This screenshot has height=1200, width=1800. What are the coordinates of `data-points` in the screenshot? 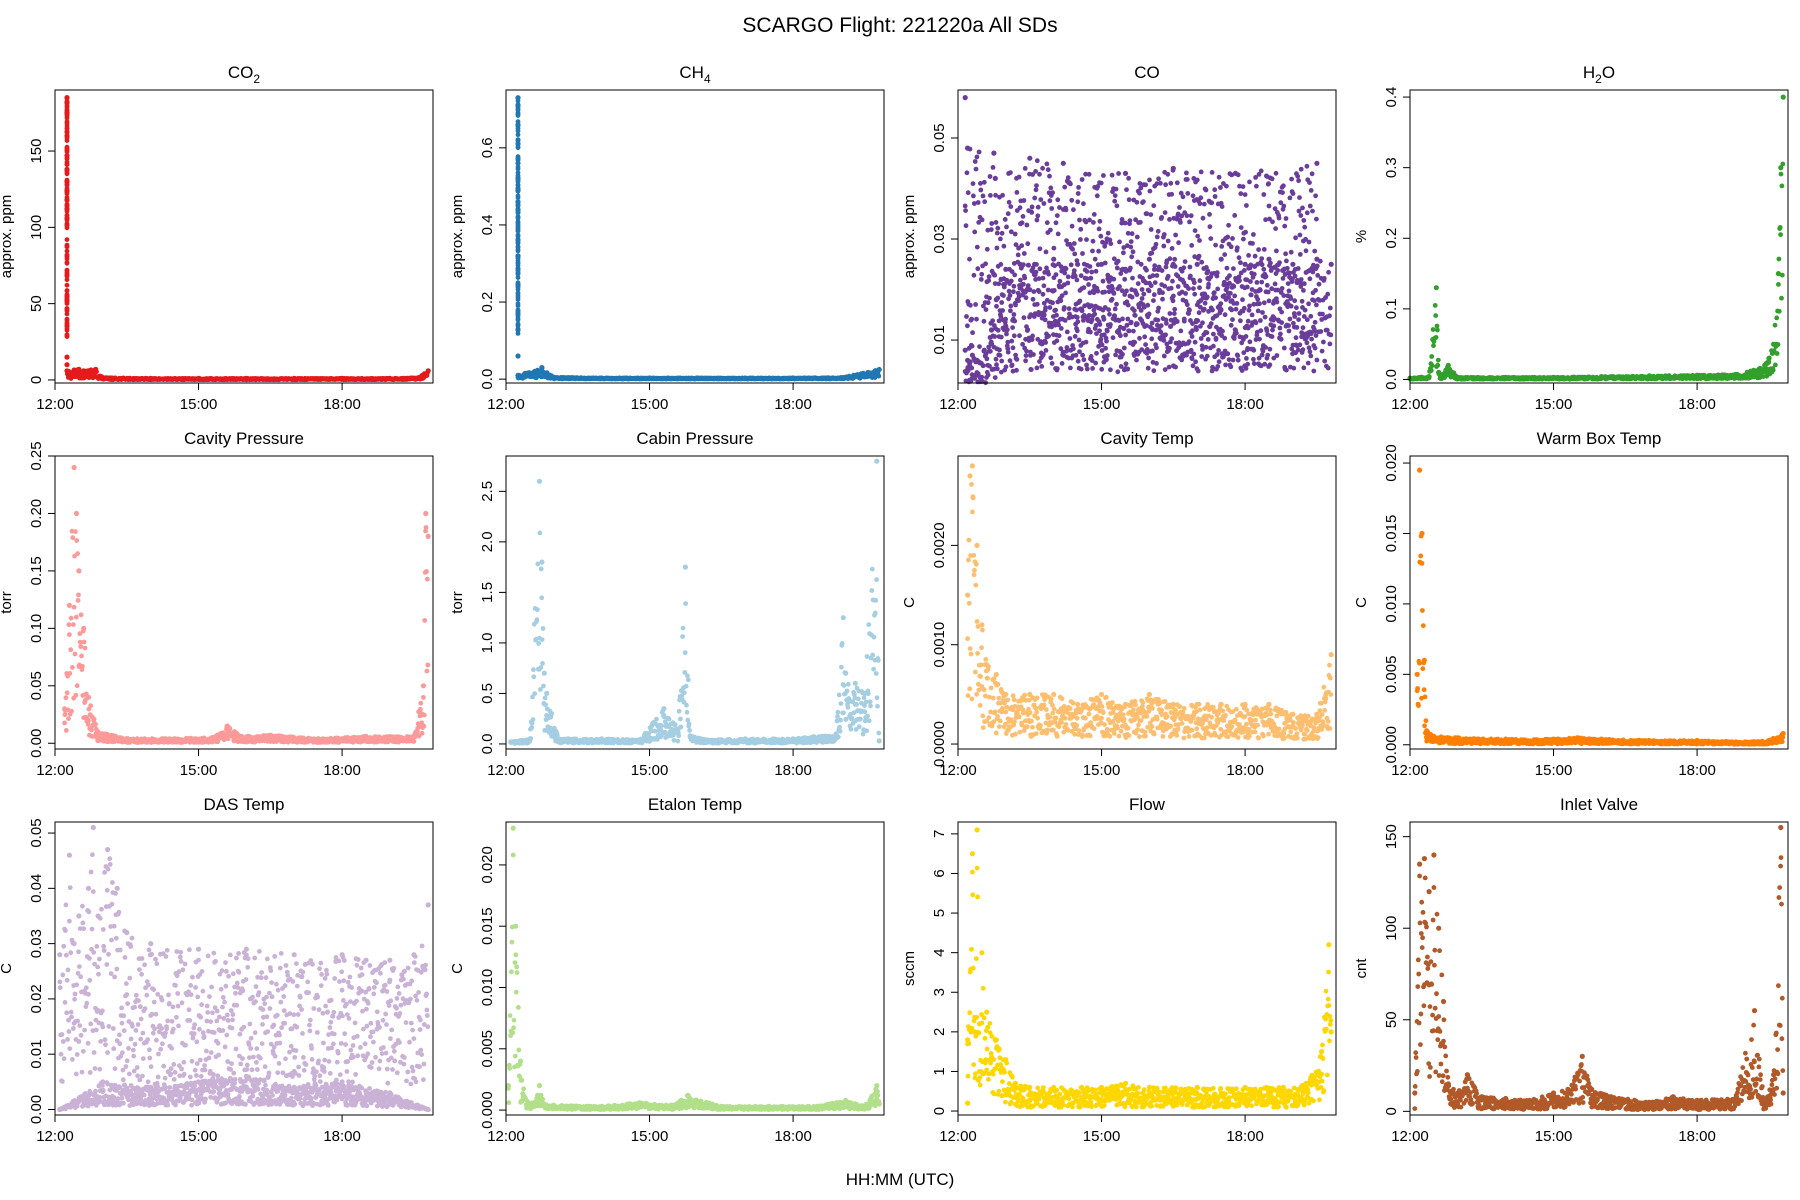 It's located at (1148, 240).